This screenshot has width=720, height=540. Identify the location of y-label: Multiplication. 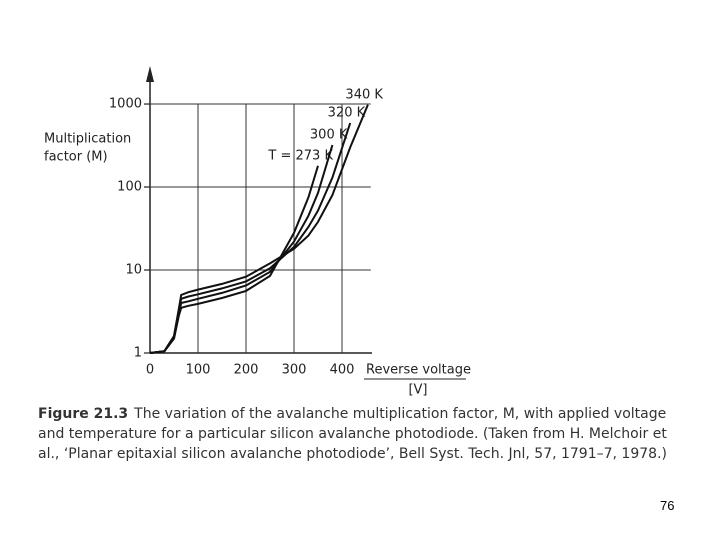
(87, 139).